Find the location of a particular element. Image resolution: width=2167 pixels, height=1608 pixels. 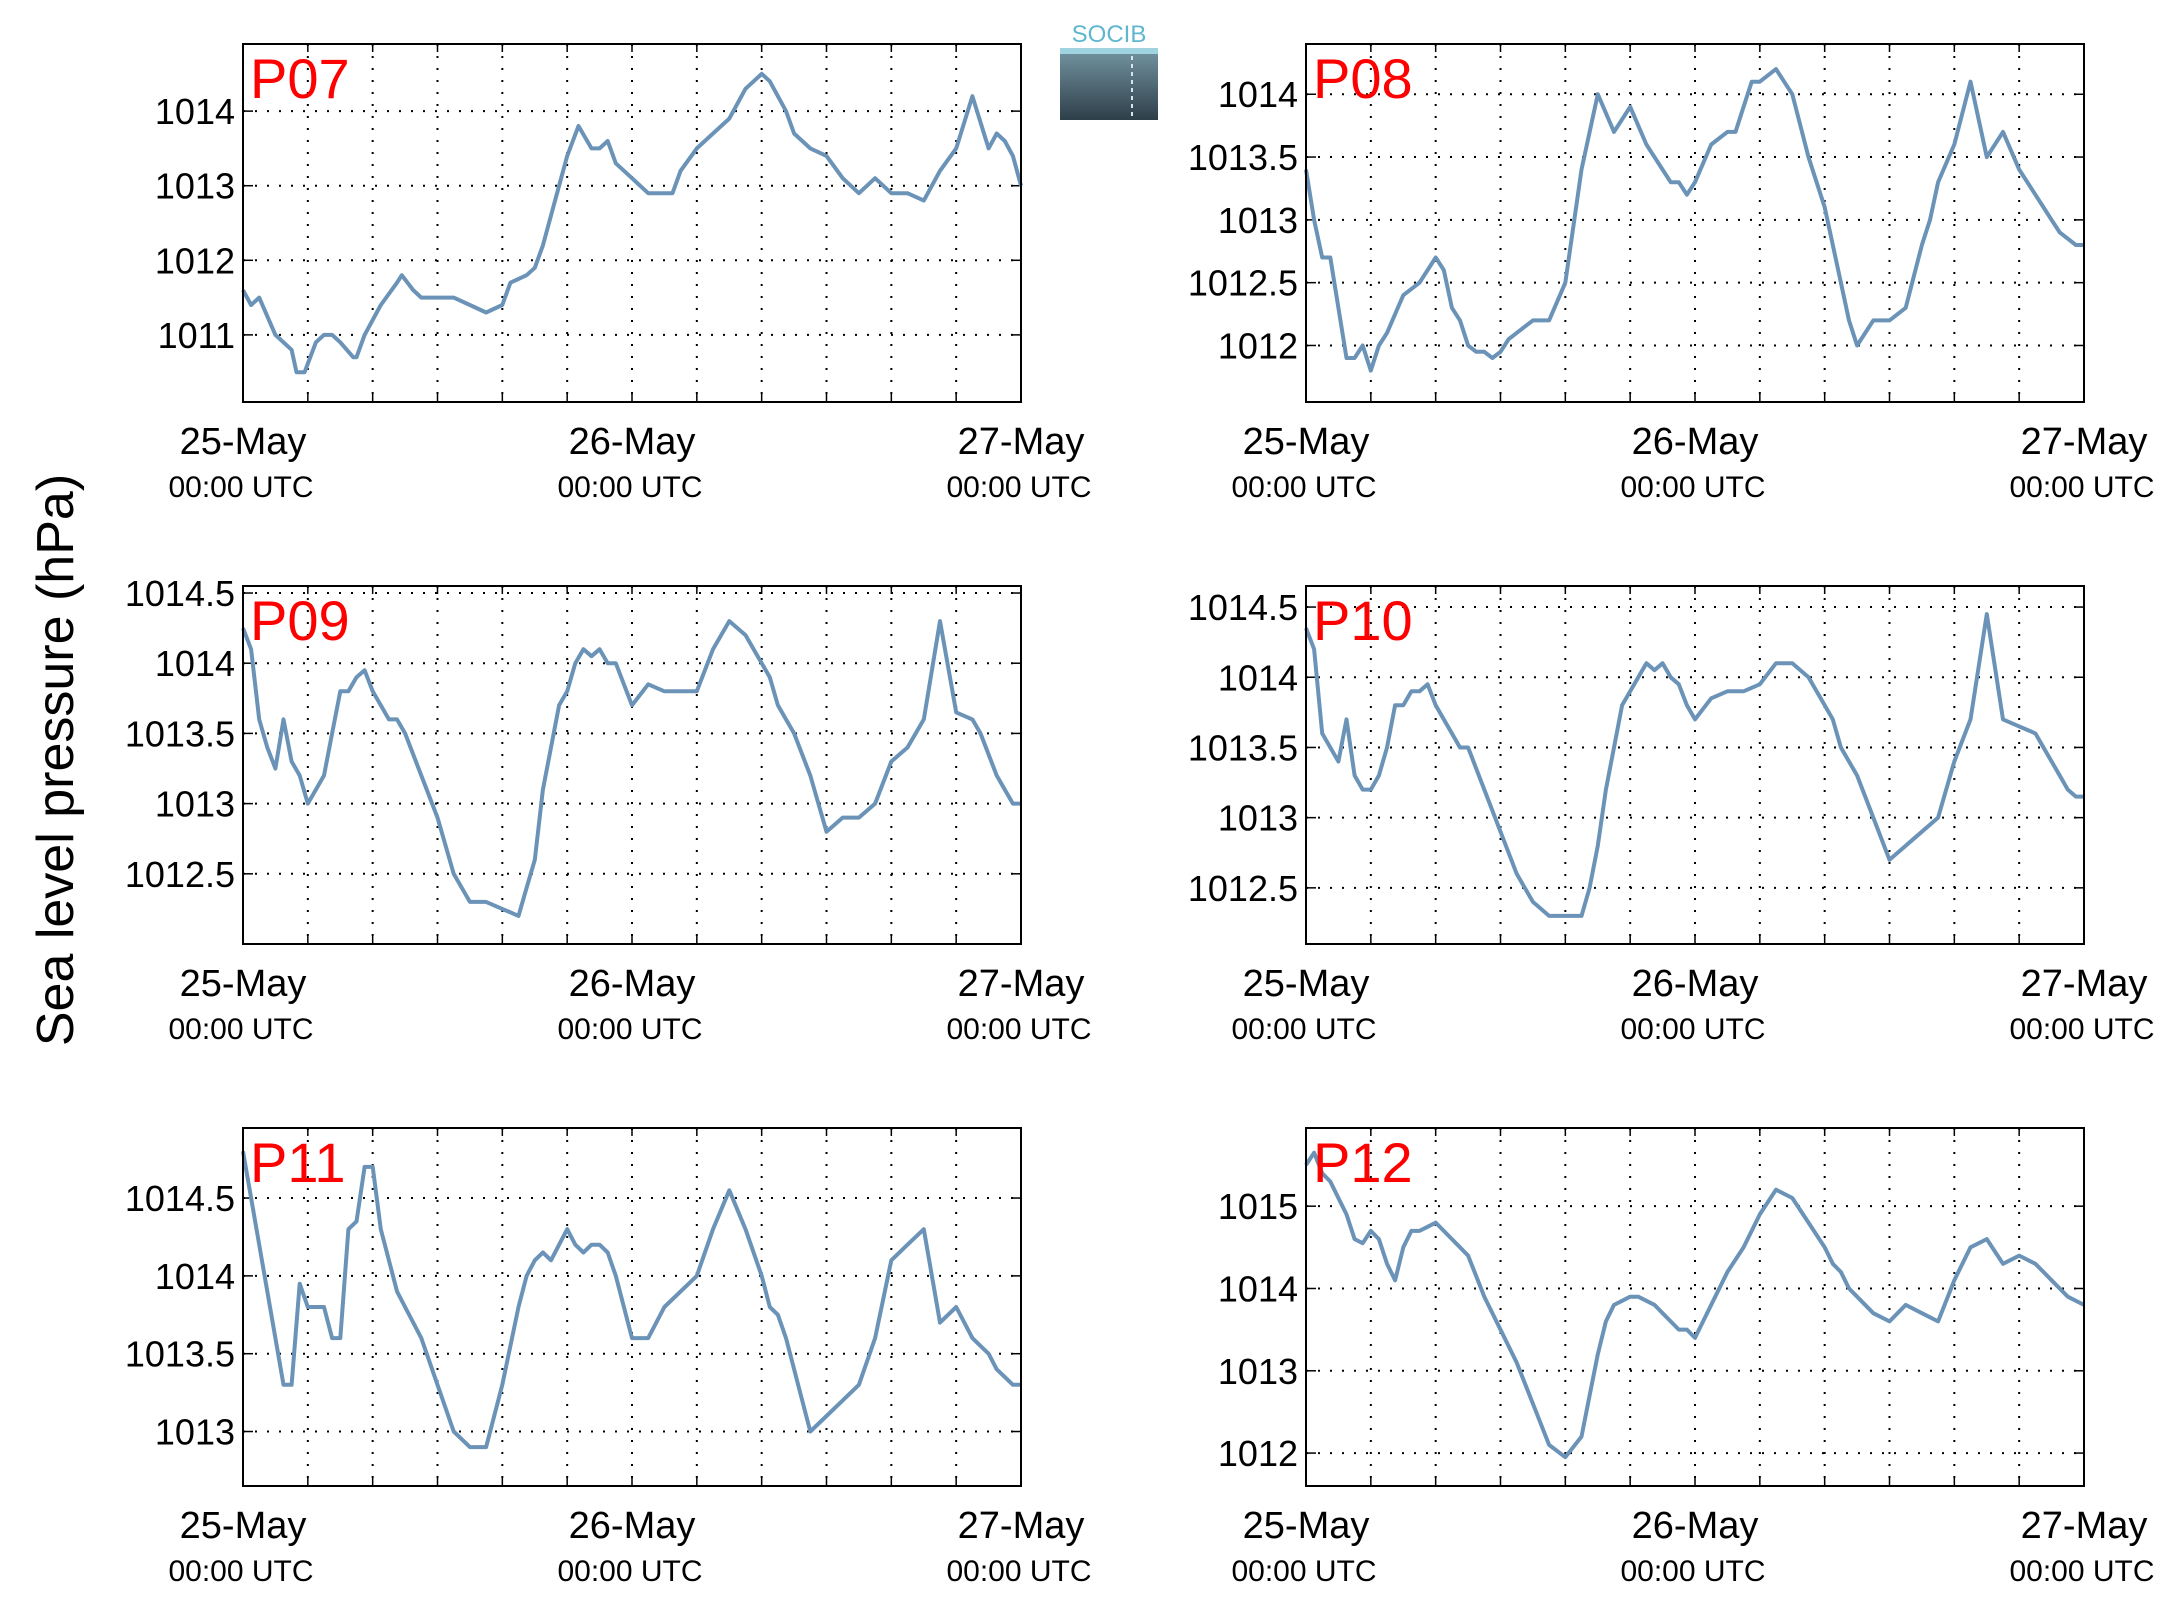

logo-text: SOCIB is located at coordinates (1109, 34).